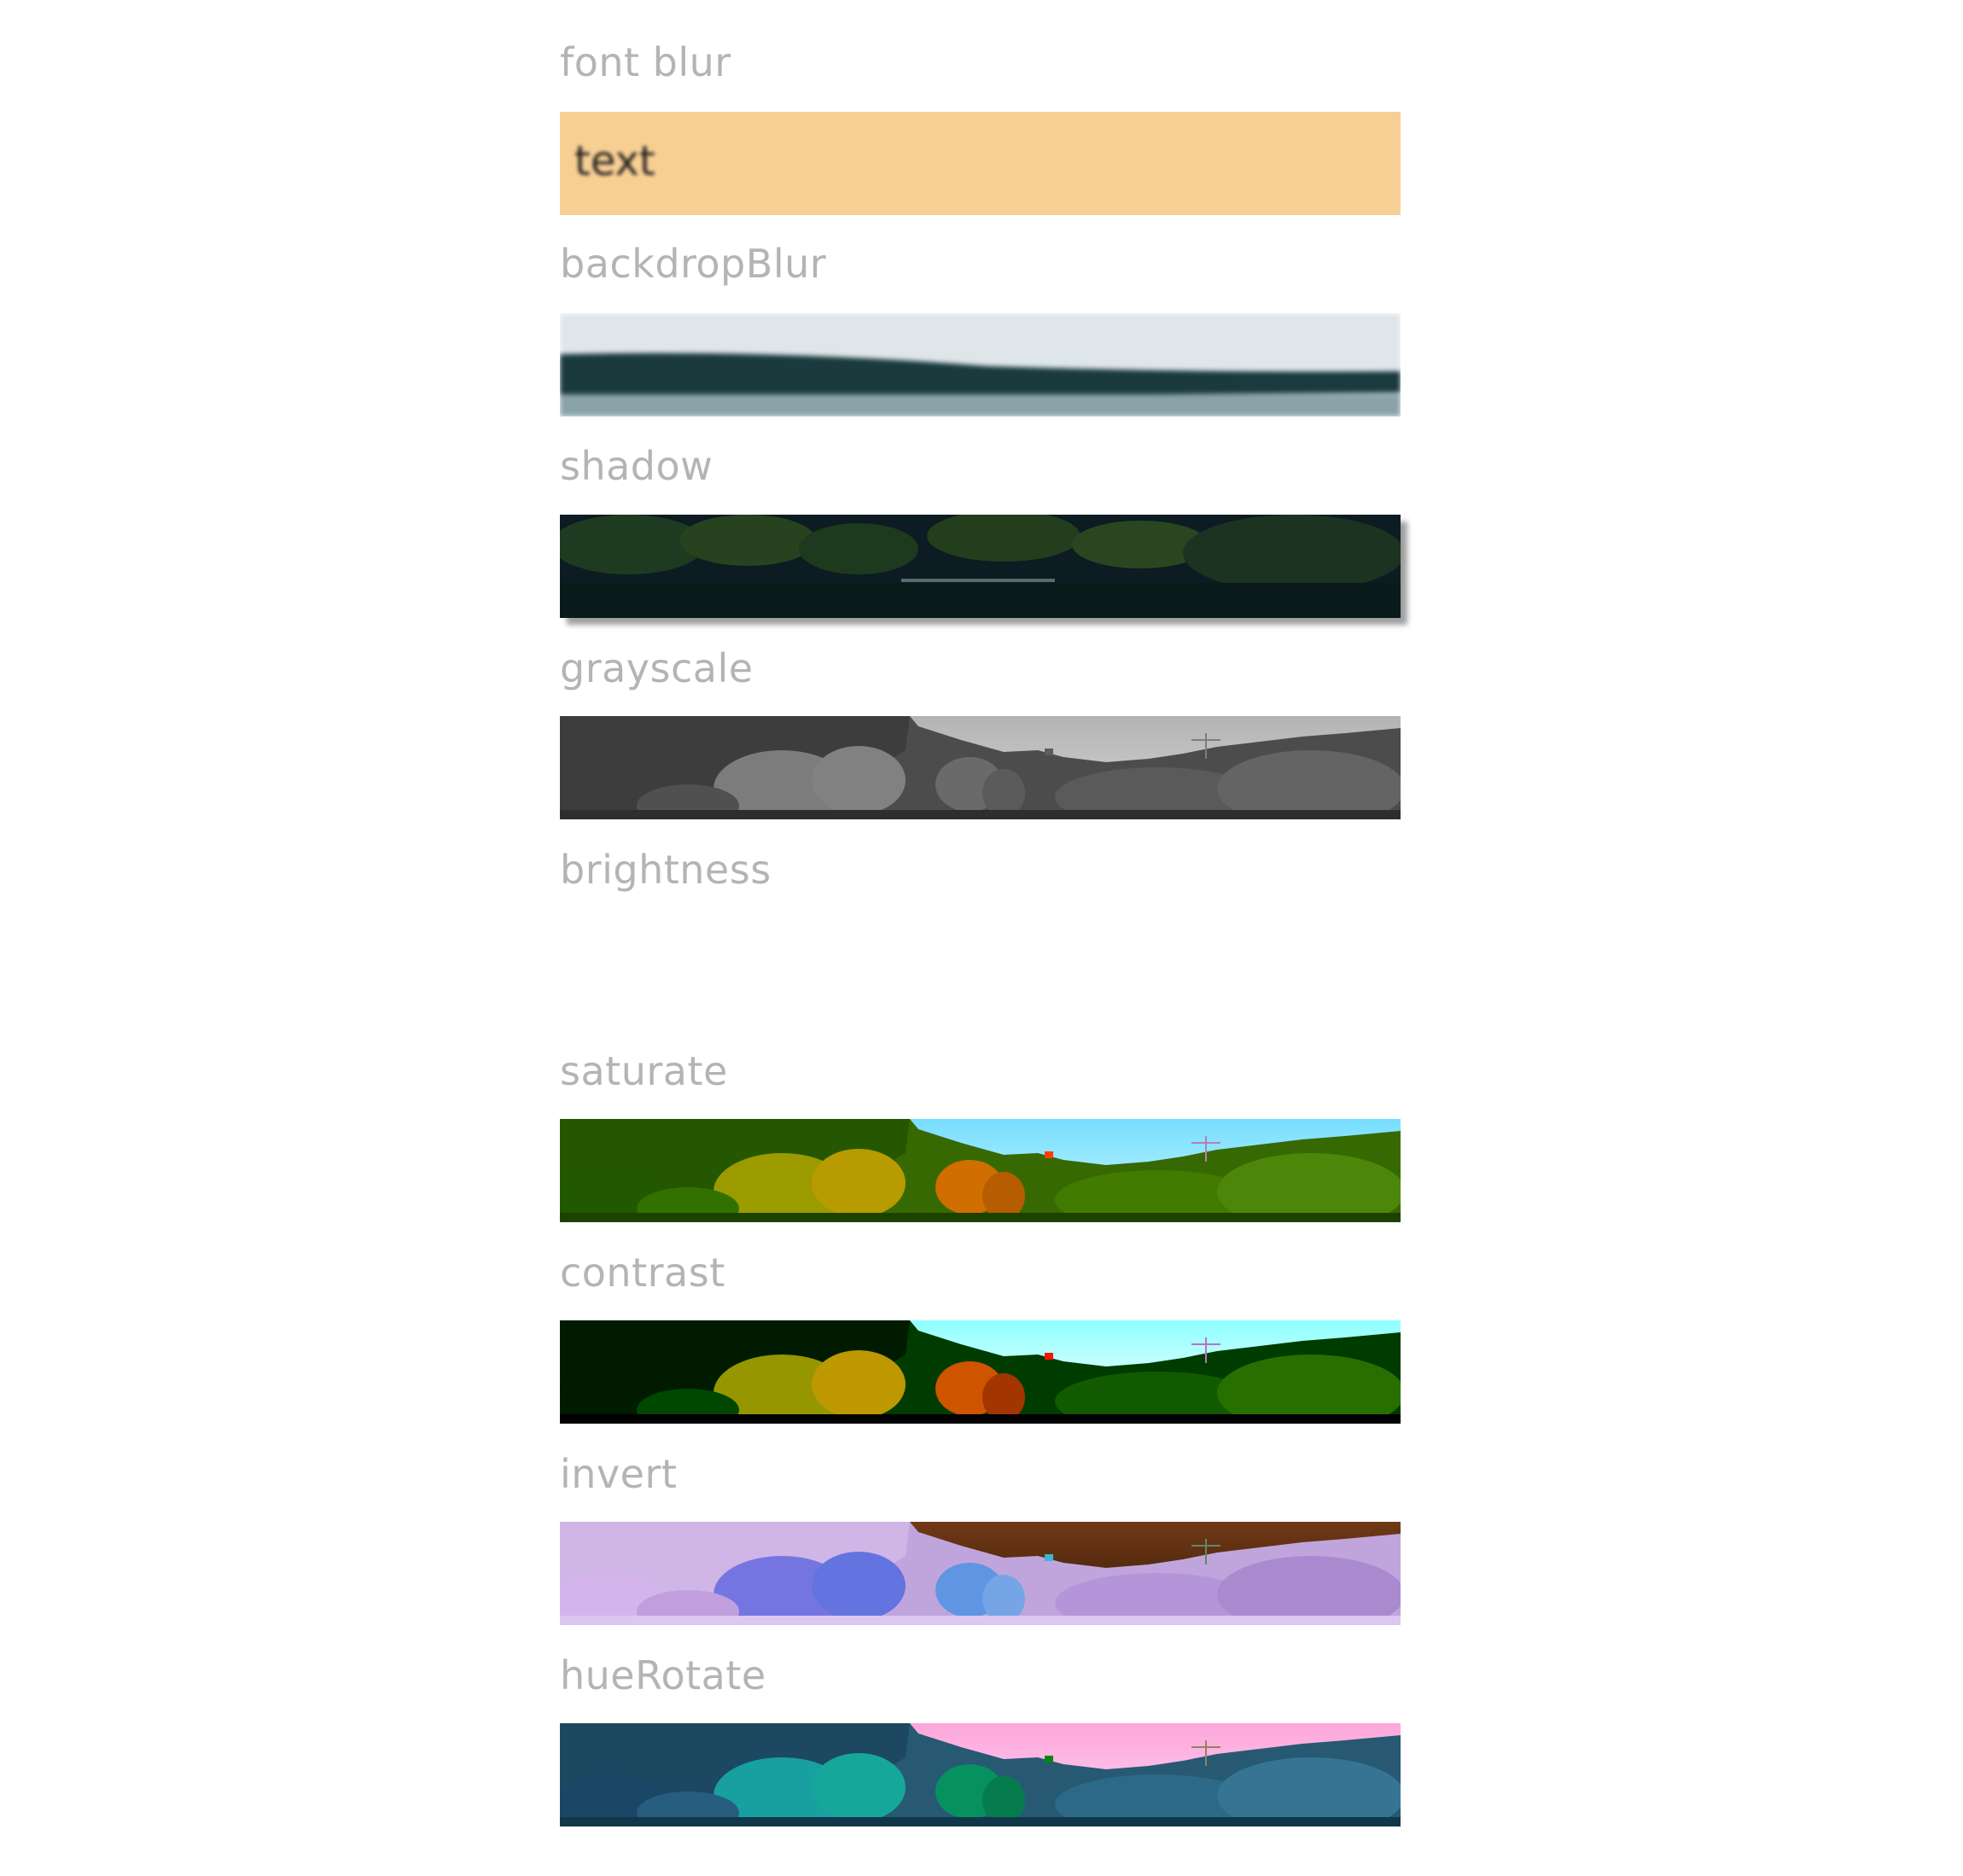  I want to click on font-blur-box: text, so click(980, 163).